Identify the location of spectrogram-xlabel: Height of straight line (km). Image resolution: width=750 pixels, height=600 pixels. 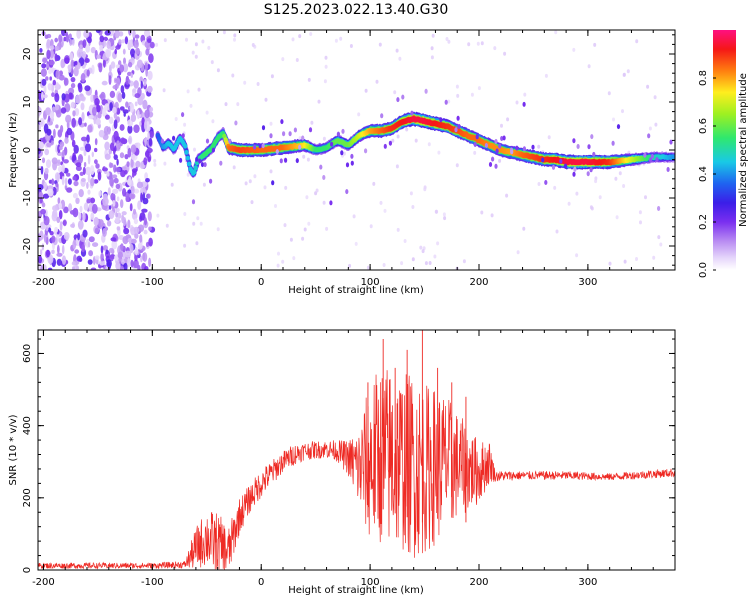
(356, 290).